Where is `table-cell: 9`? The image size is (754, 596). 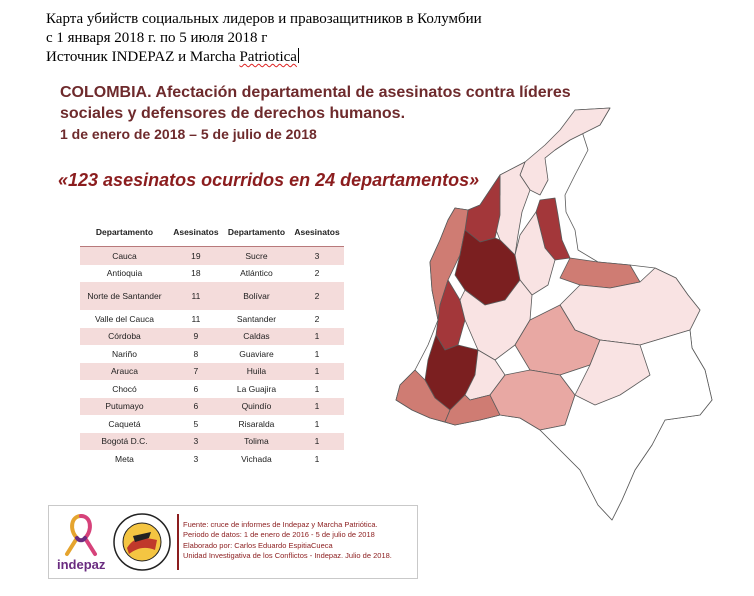
table-cell: 9 is located at coordinates (195, 336).